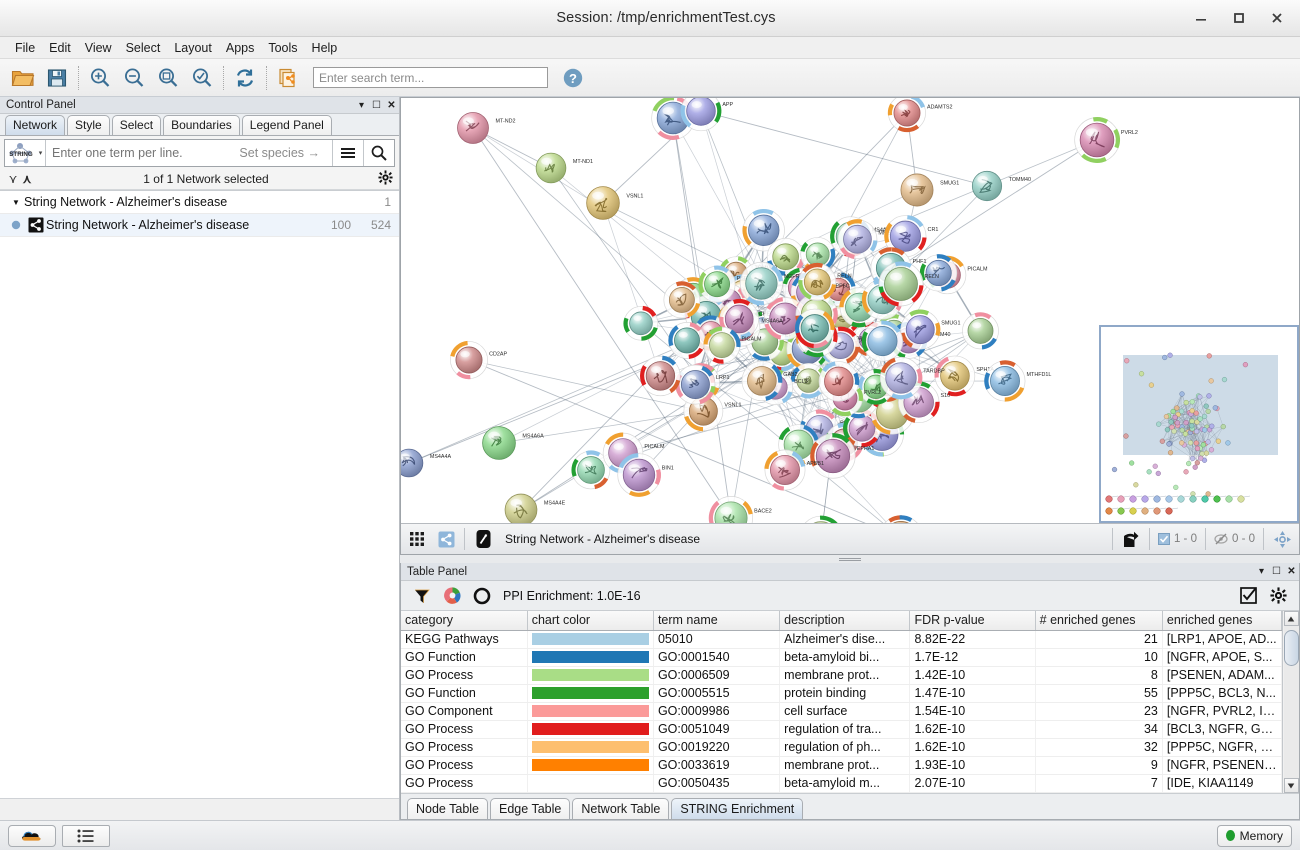  Describe the element at coordinates (430, 77) in the screenshot. I see `search-input` at that location.